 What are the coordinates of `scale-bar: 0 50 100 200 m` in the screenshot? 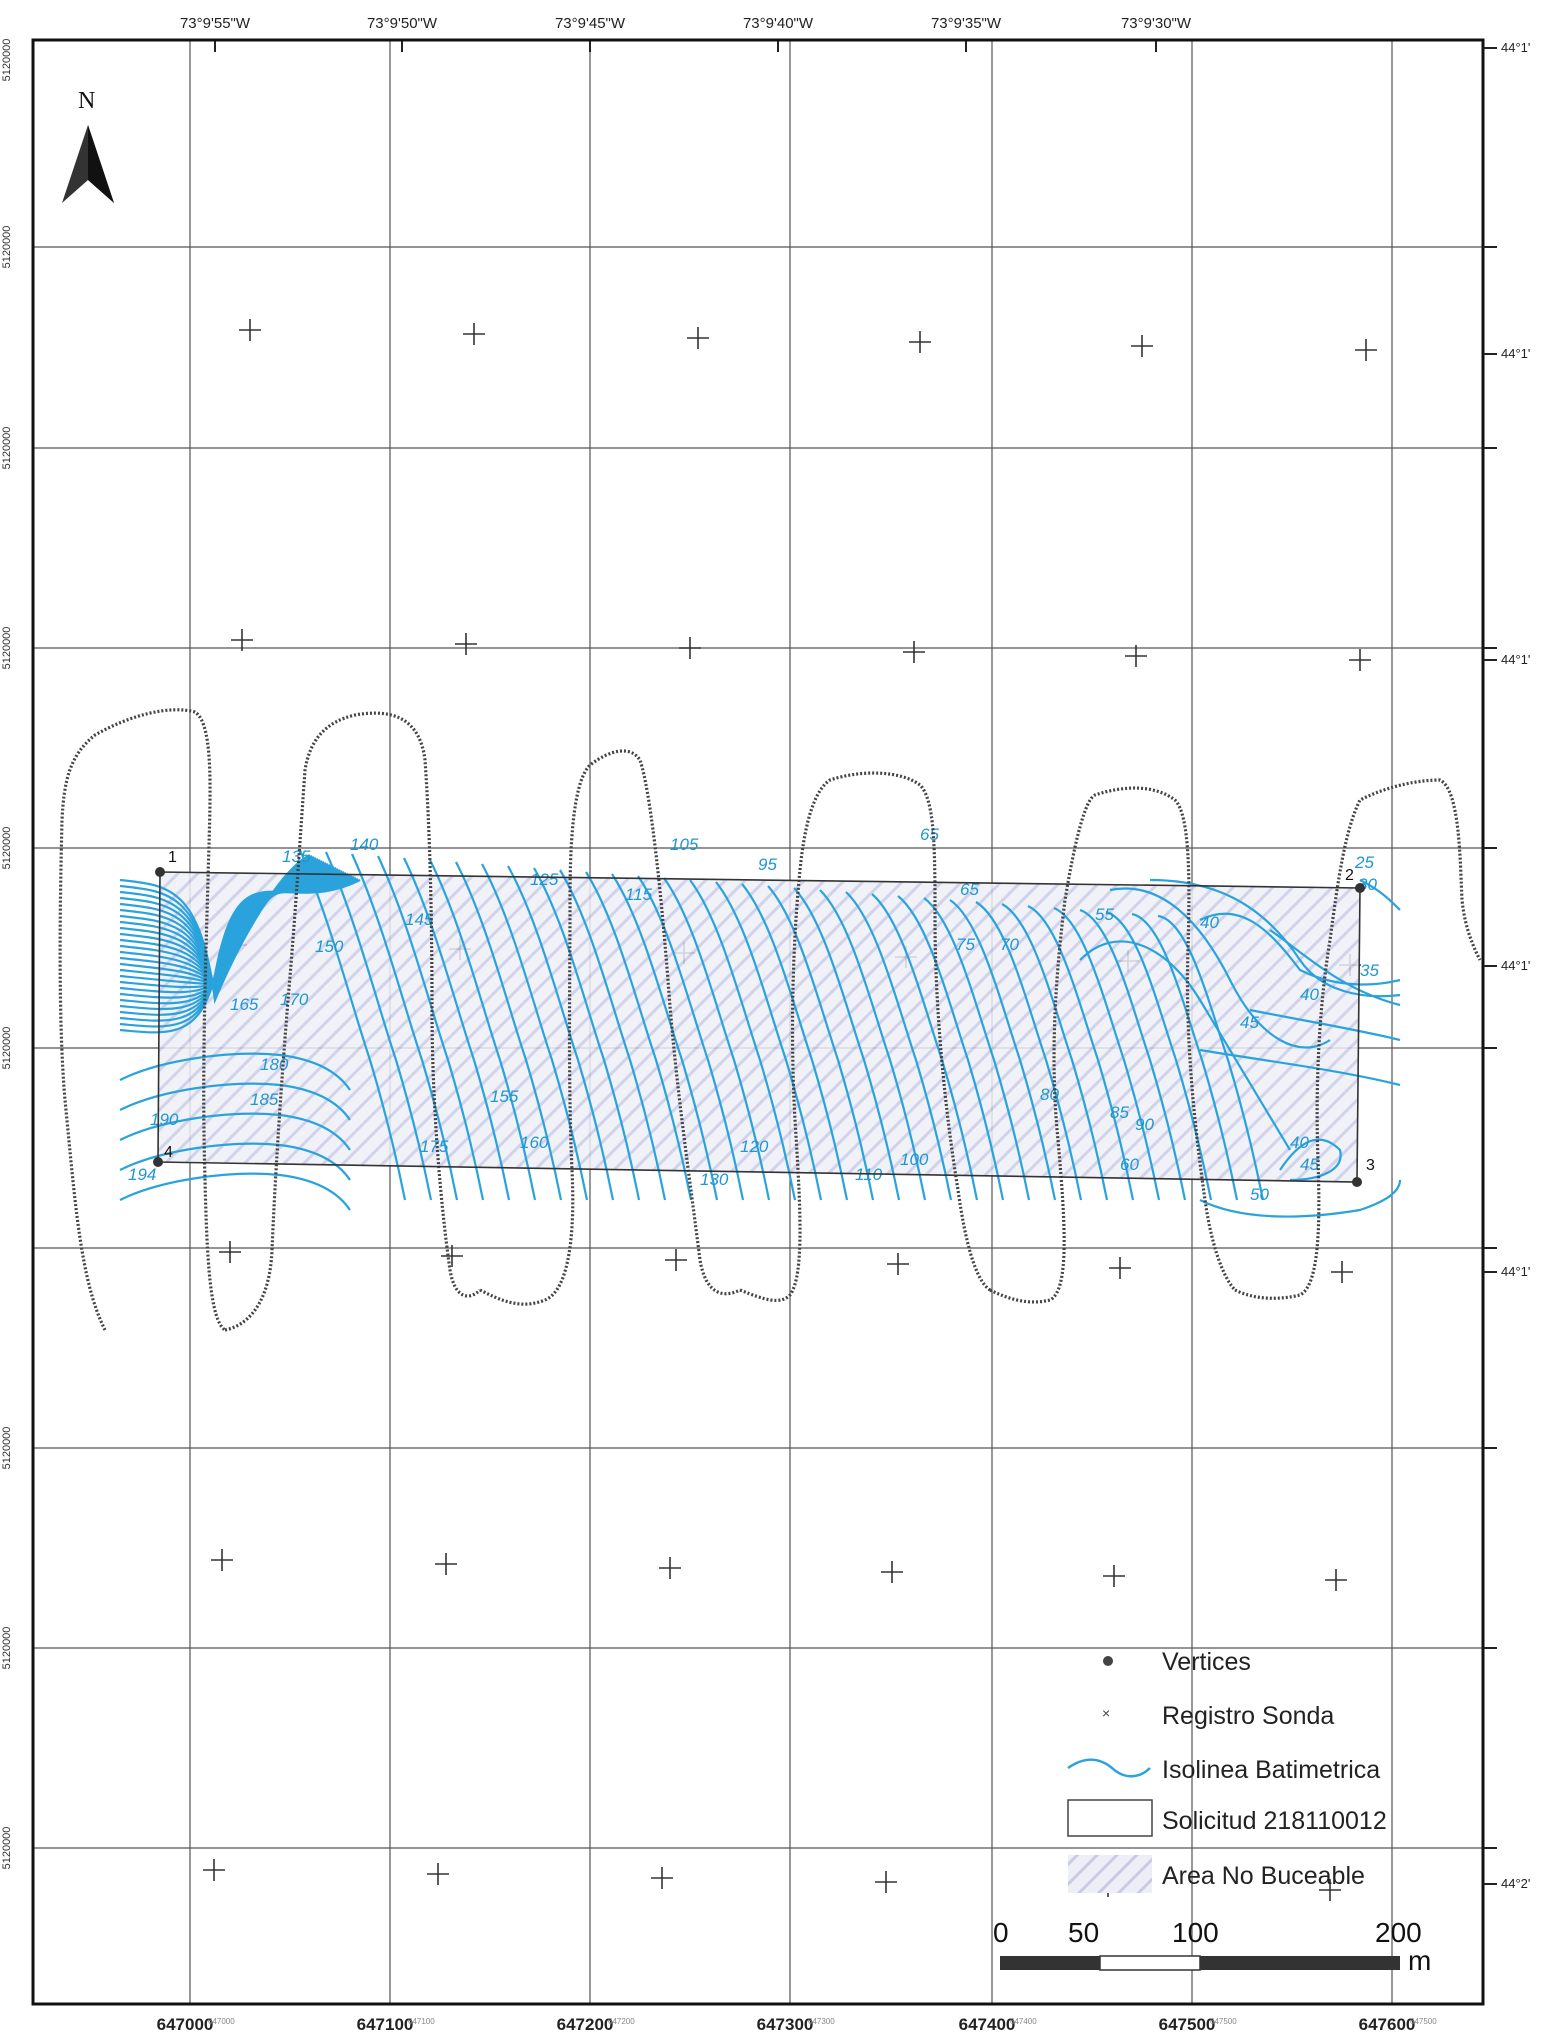 It's located at (1212, 1946).